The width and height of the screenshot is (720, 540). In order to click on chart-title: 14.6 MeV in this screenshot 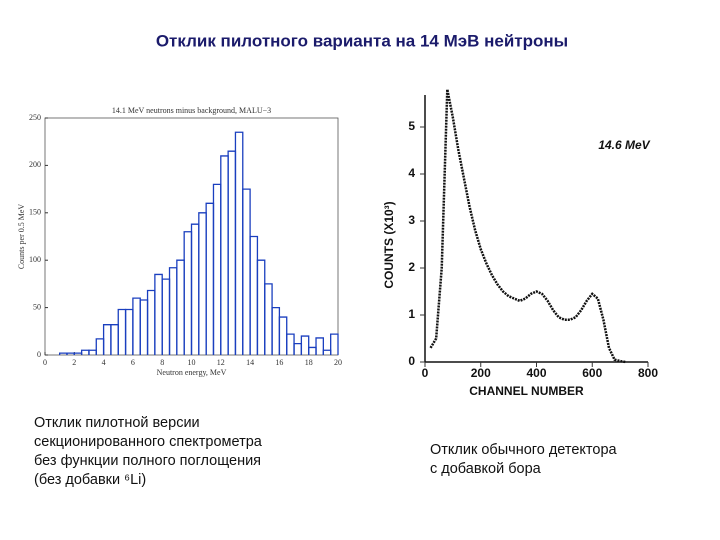, I will do `click(624, 145)`.